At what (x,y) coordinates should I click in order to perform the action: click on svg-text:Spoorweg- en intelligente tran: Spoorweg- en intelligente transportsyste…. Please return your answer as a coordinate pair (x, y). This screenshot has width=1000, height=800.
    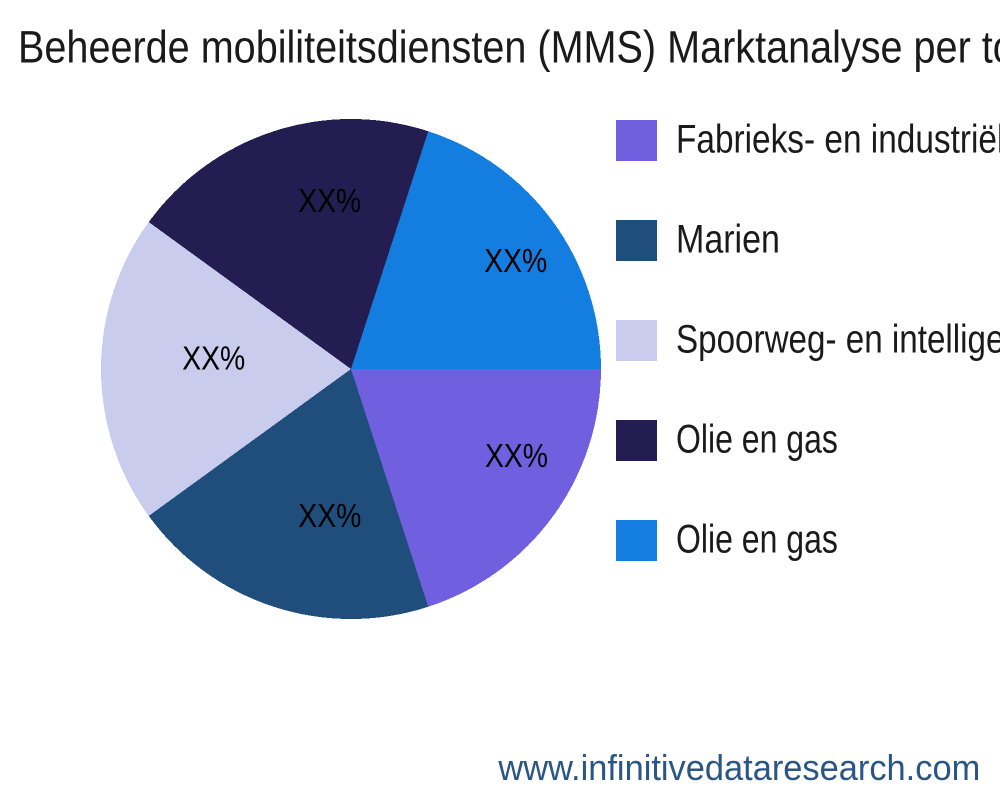
    Looking at the image, I should click on (838, 339).